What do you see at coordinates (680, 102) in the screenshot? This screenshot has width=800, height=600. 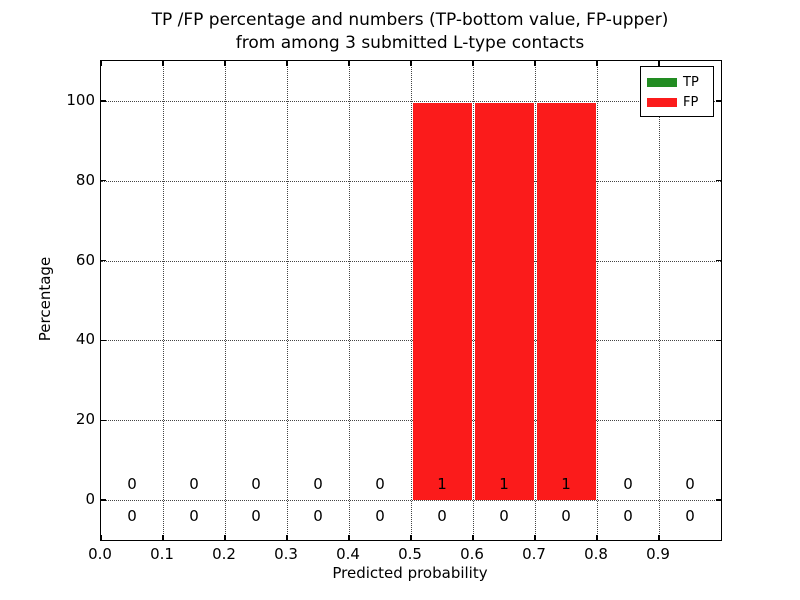 I see `legend-entry-fp: FP` at bounding box center [680, 102].